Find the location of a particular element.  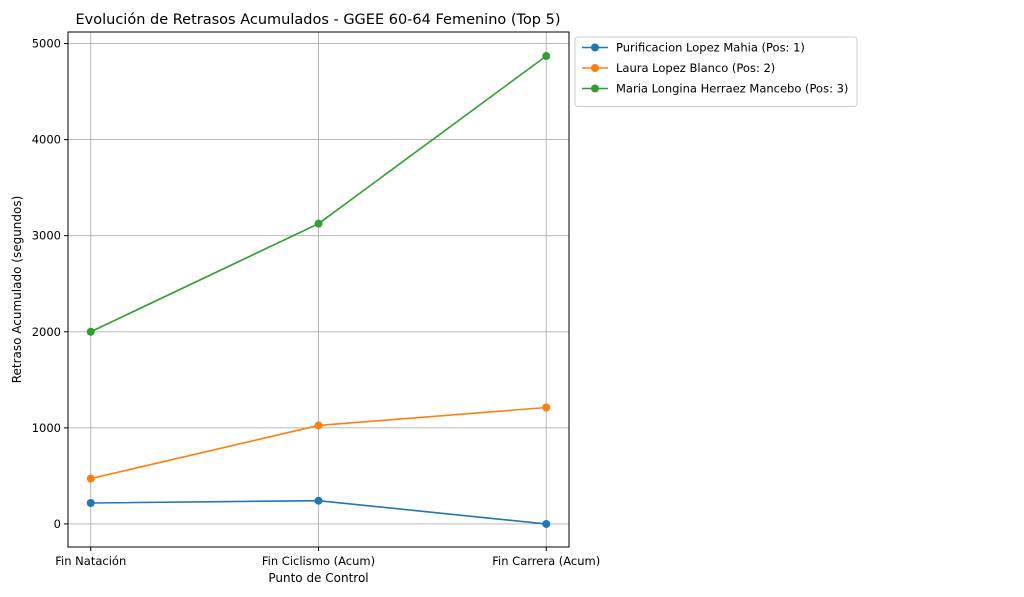

y-tick-label: 5000 is located at coordinates (46, 44).